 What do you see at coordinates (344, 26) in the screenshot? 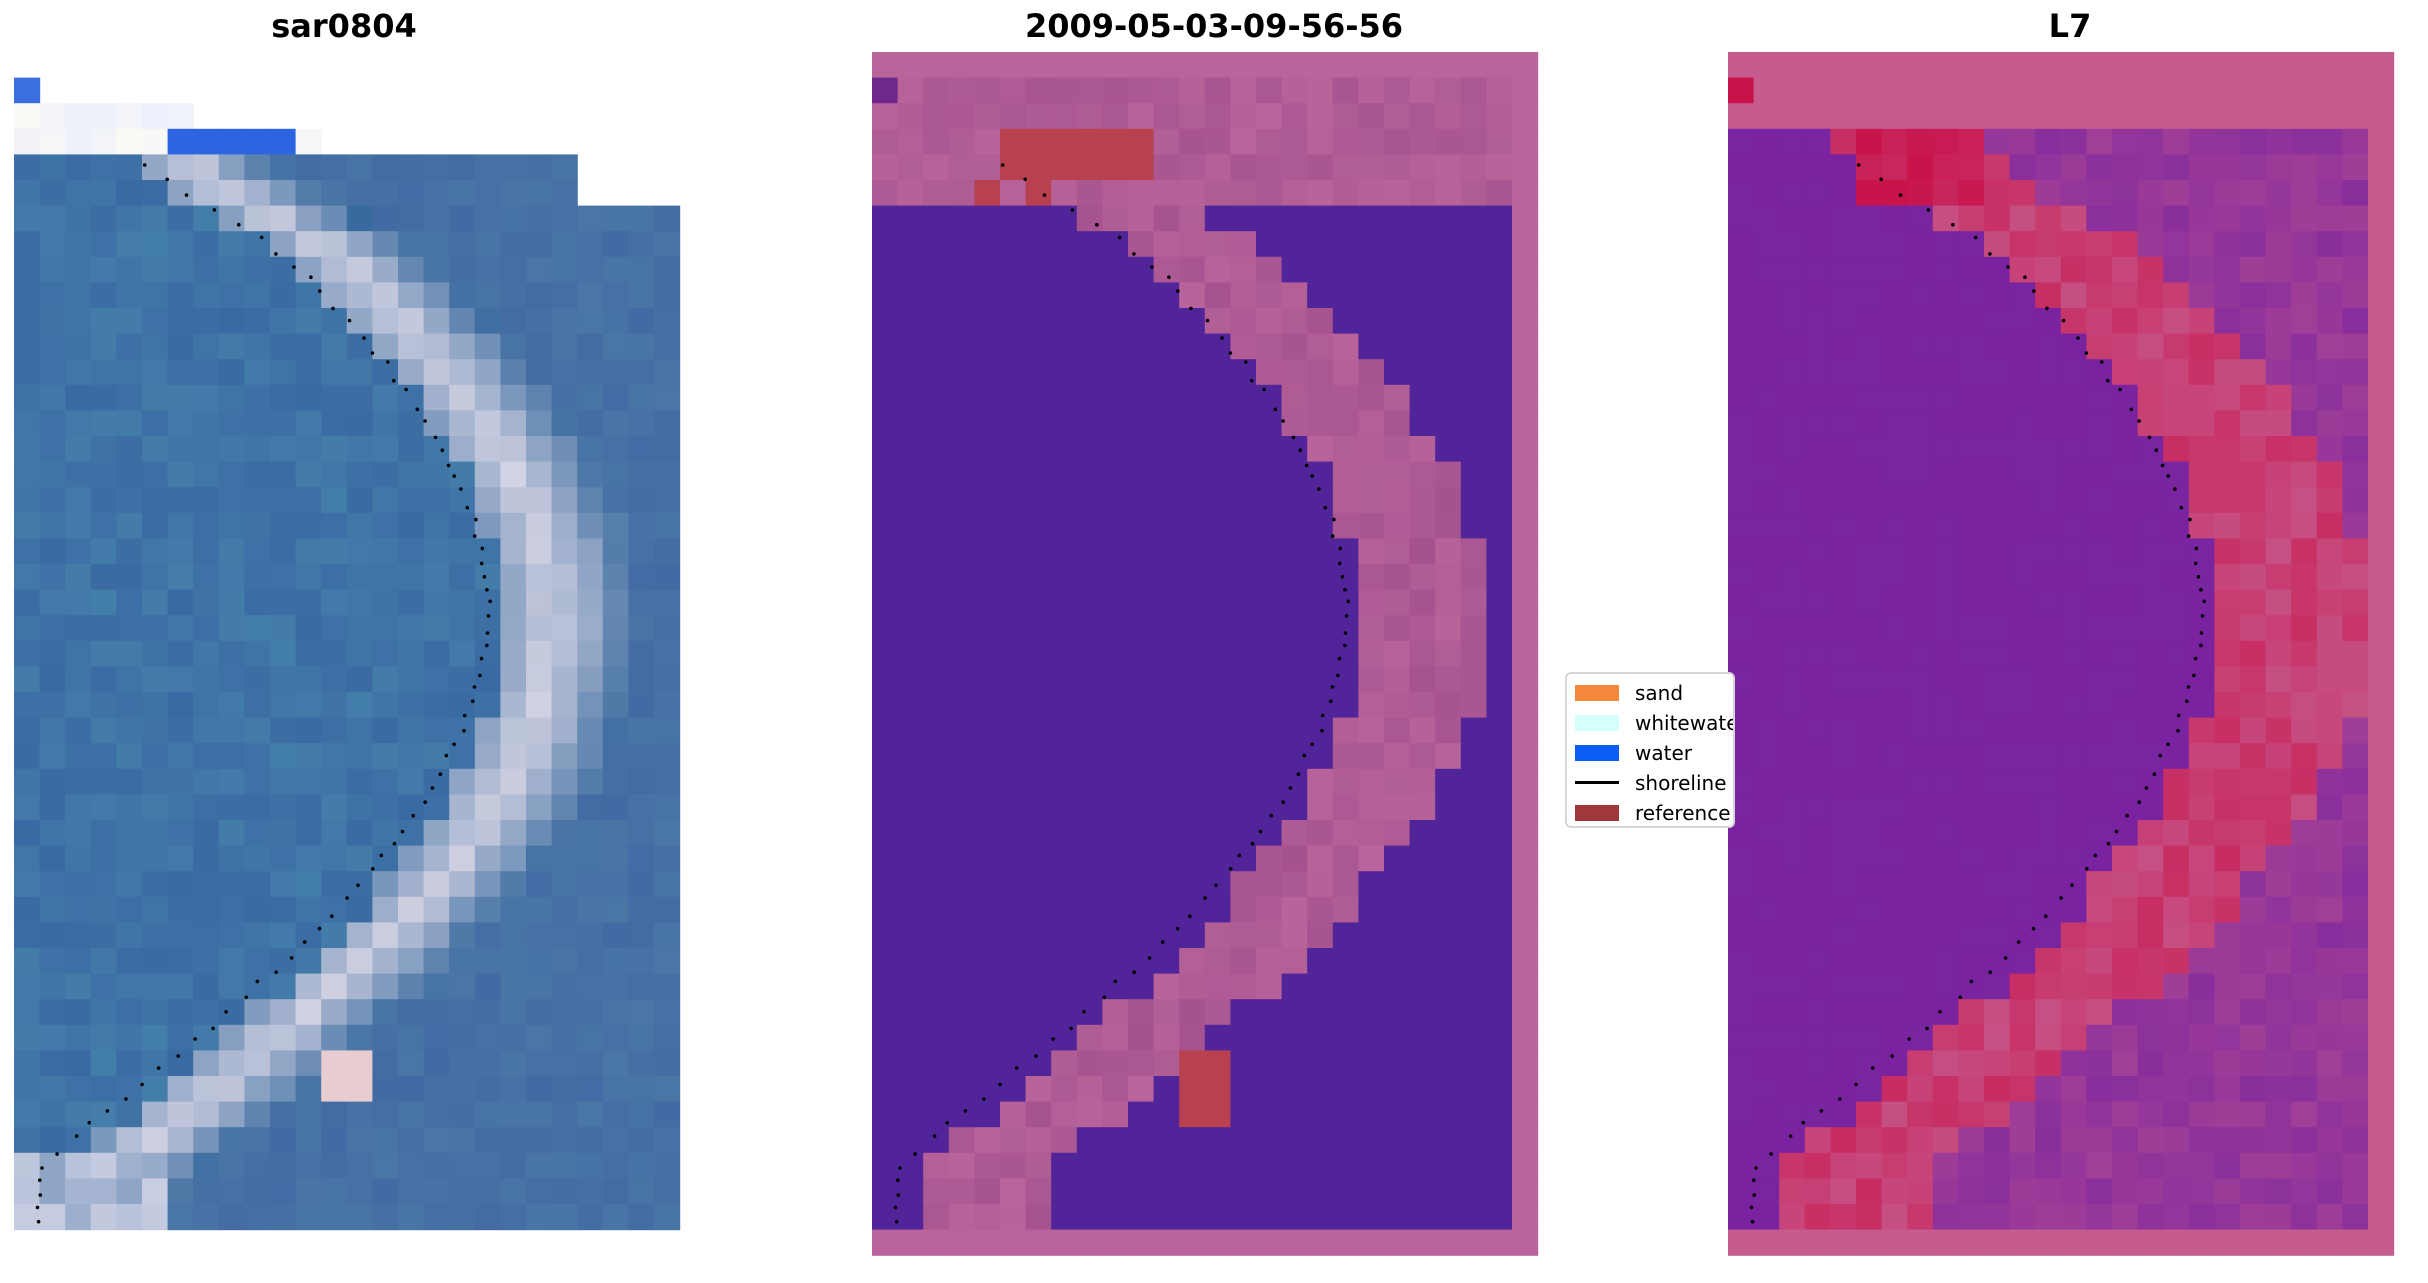
I see `panel-title-rgb: sar0804` at bounding box center [344, 26].